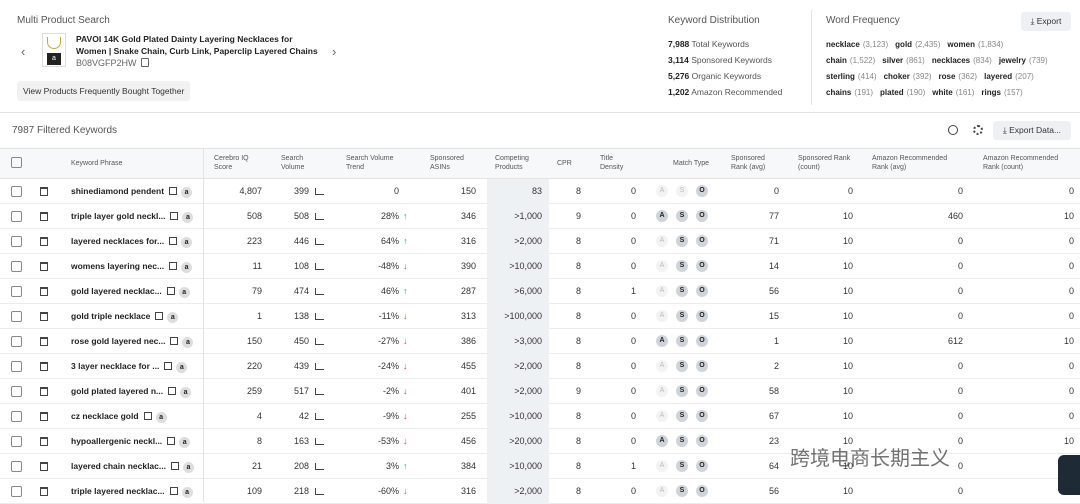 This screenshot has width=1080, height=504. I want to click on word-term: women, so click(961, 44).